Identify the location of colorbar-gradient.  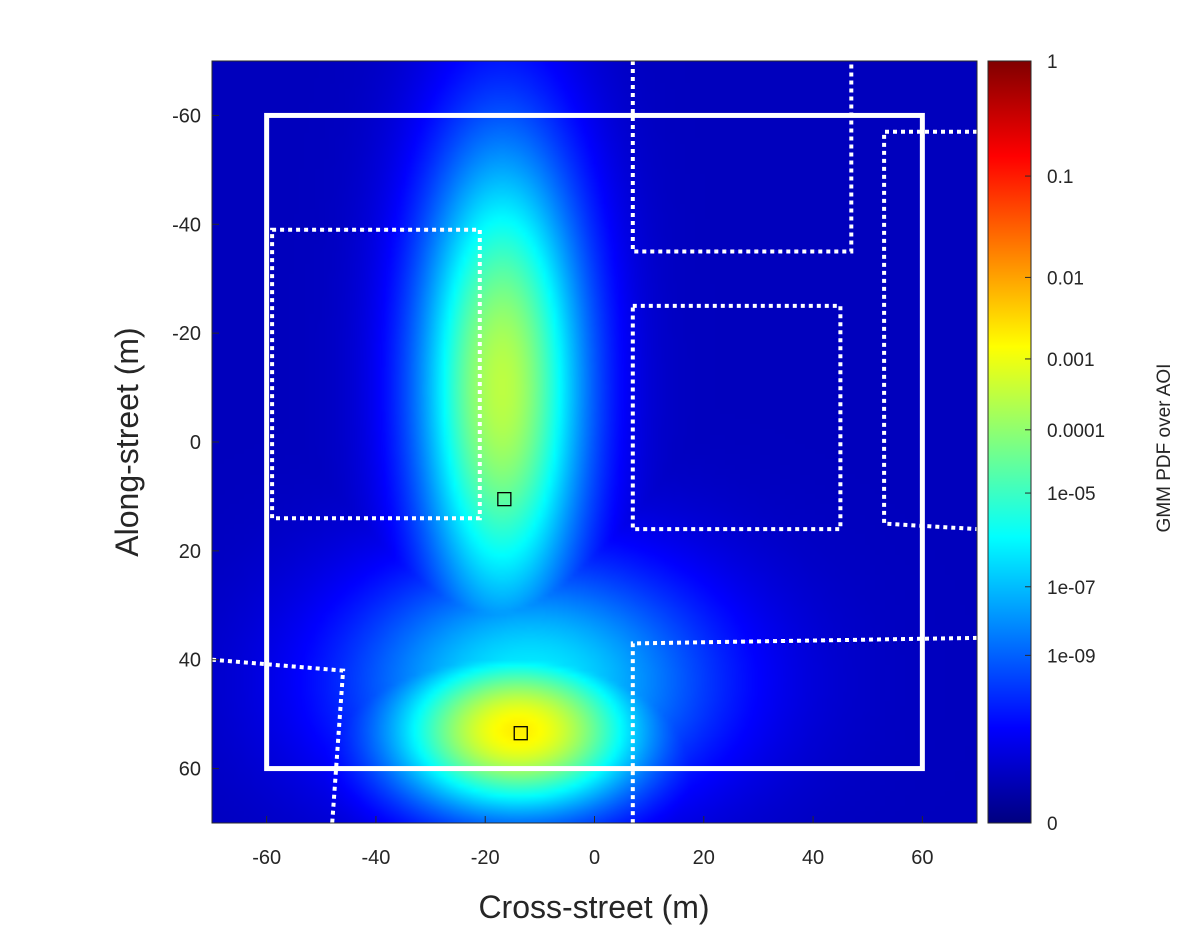
(1009, 442).